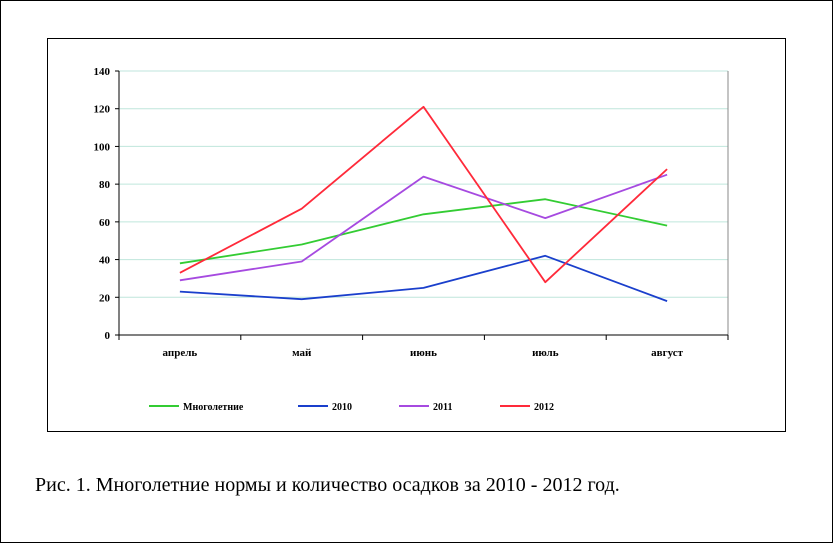  I want to click on x-tick-label-1: май, so click(302, 353).